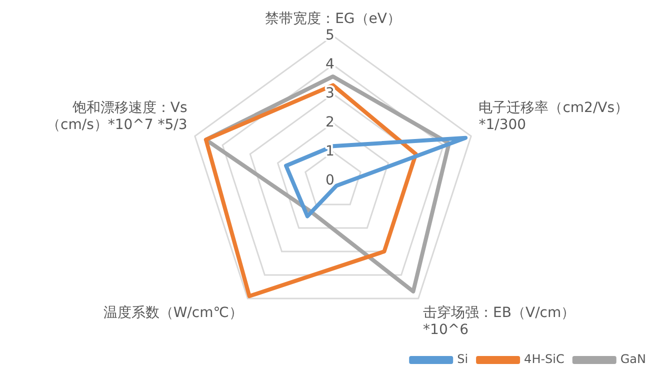 The height and width of the screenshot is (380, 666). I want to click on y-tick-label: 0, so click(330, 180).